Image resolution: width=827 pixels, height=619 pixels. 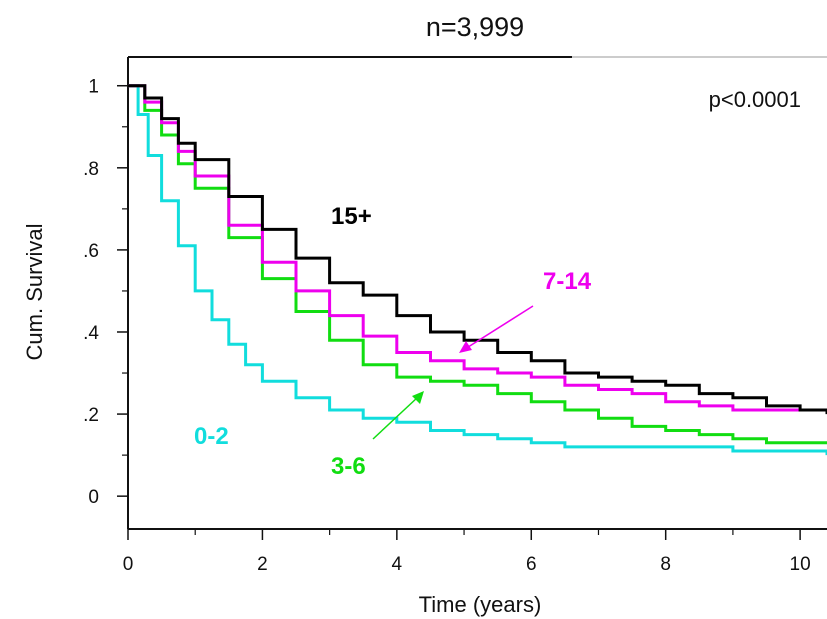 I want to click on y-tick-label: 1, so click(x=93, y=87).